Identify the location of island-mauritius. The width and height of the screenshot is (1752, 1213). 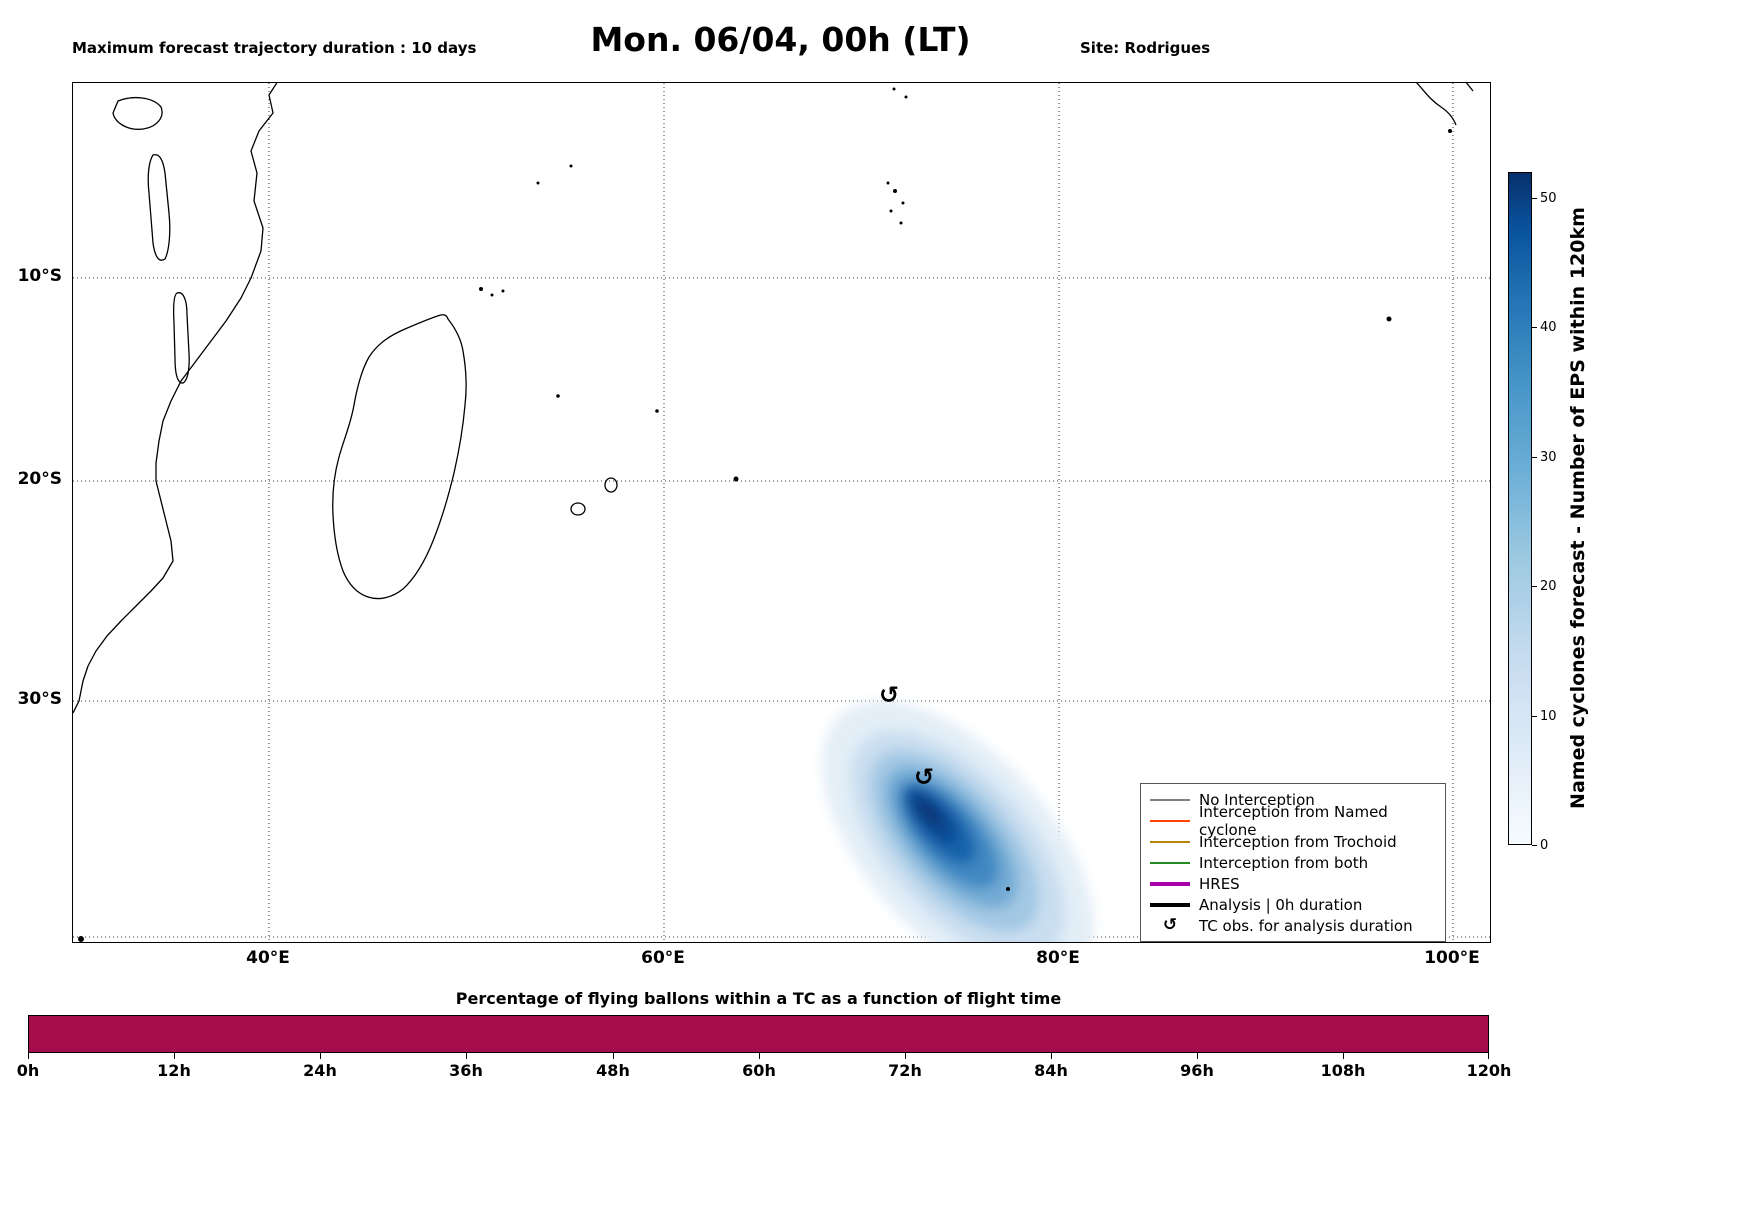
(611, 485).